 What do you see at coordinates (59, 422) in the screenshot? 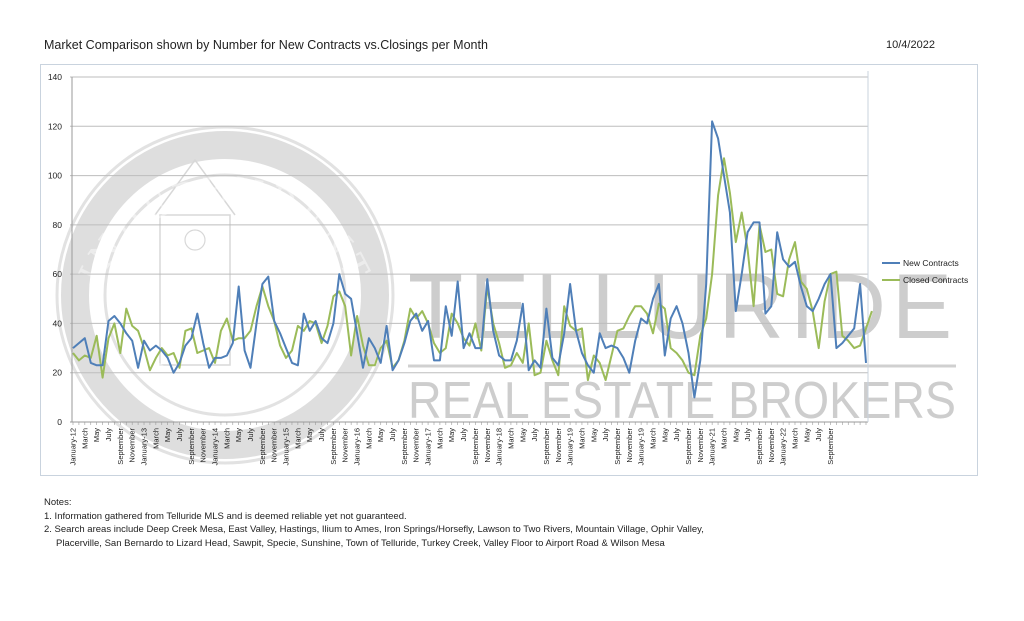
I see `svg-text: 0` at bounding box center [59, 422].